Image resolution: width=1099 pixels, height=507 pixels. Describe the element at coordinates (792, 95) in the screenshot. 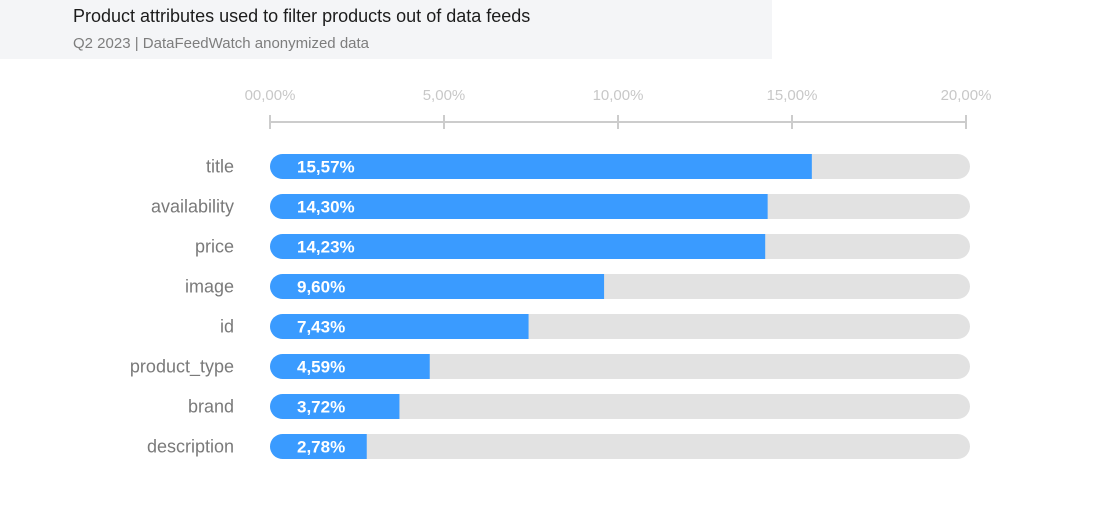

I see `tick-label: 15,00%` at that location.